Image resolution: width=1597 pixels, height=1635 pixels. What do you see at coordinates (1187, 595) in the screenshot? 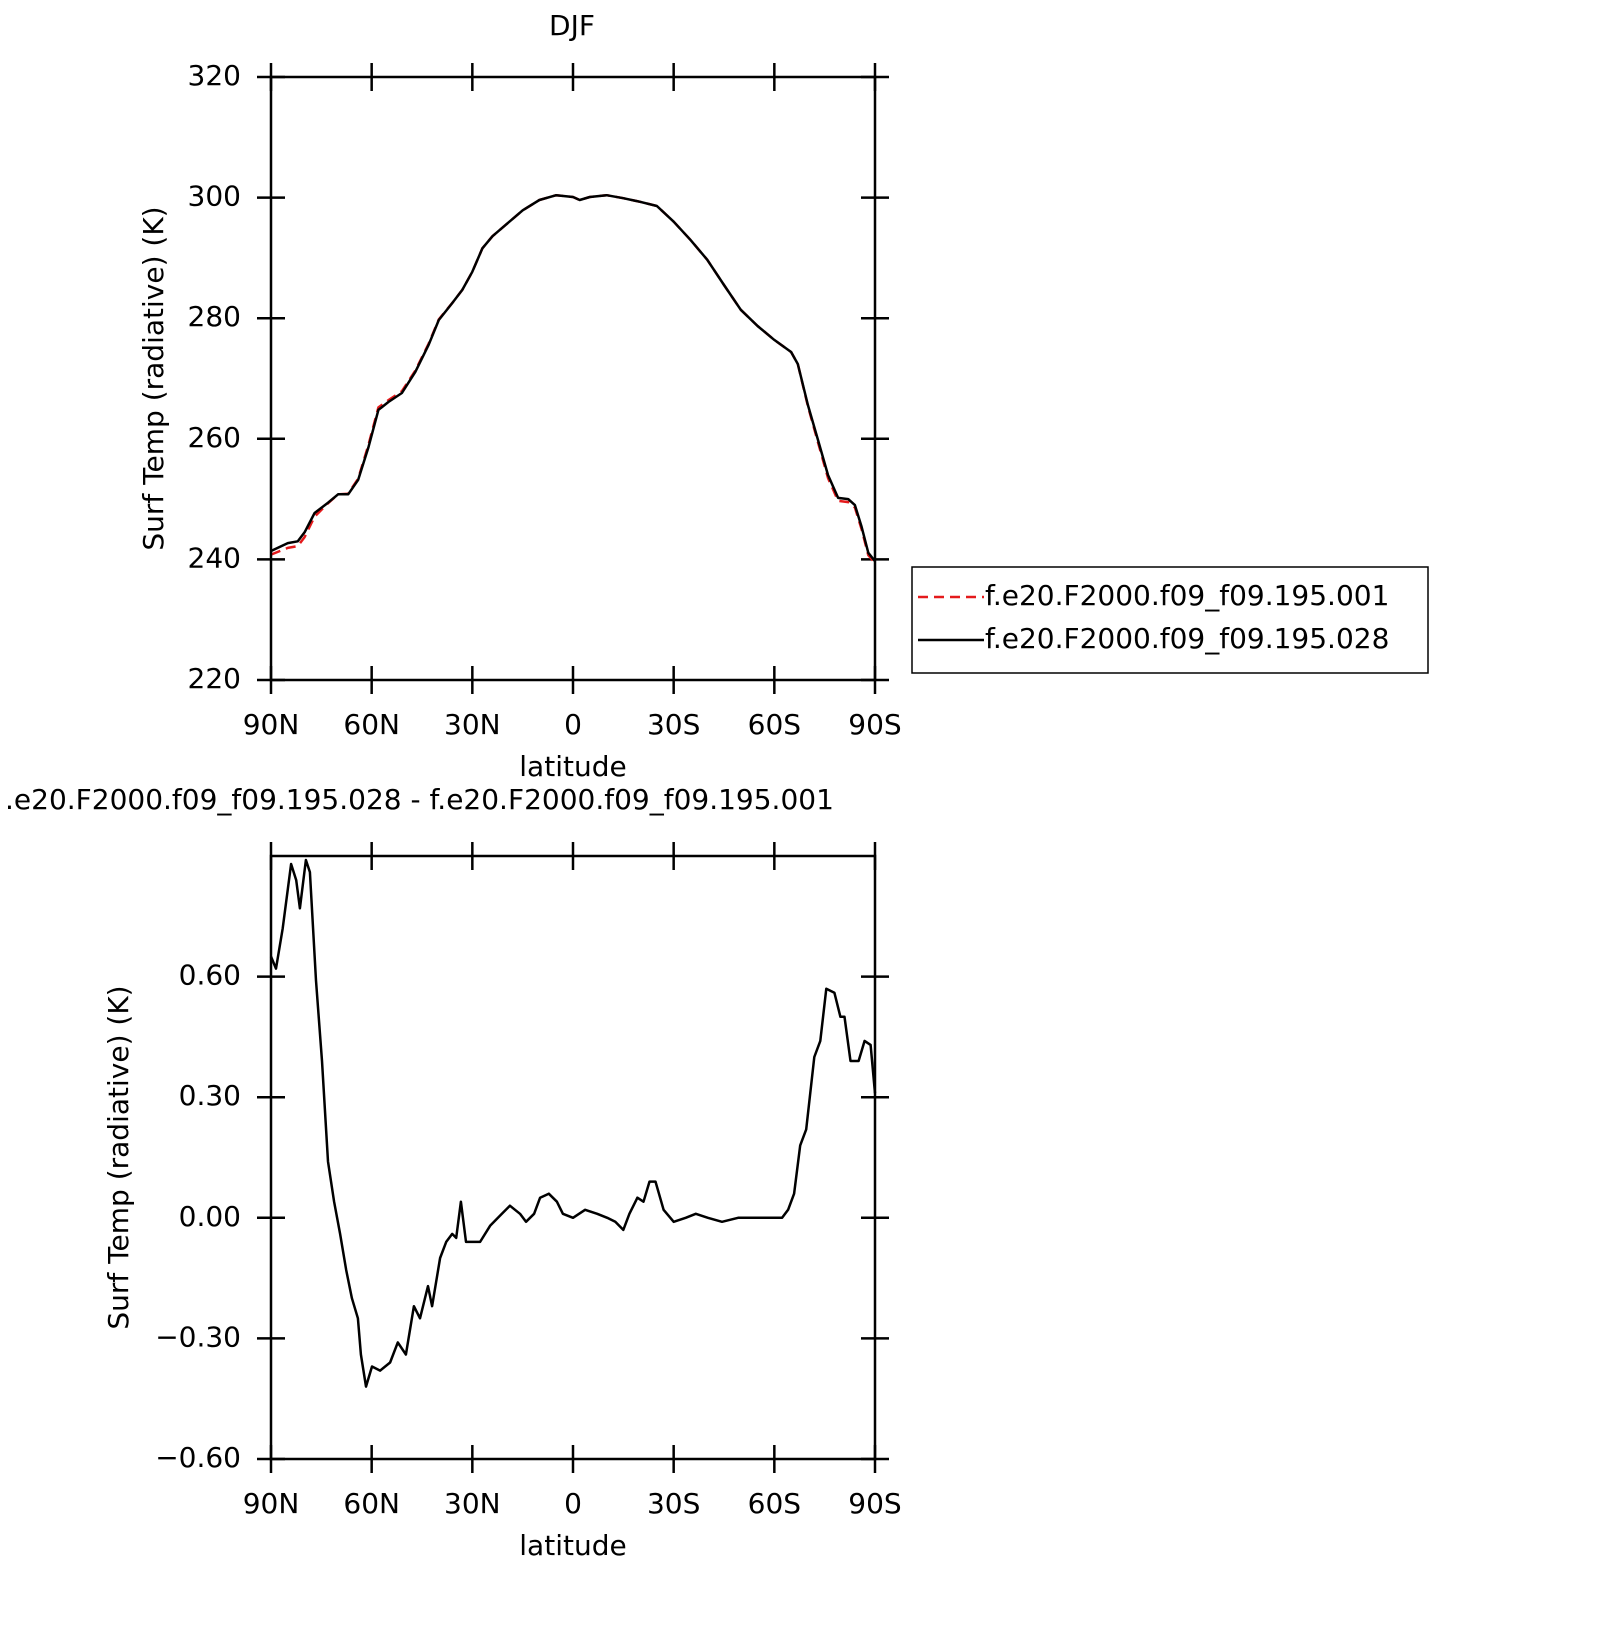
I see `legend-label: f.e20.F2000.f09_f09.195.001` at bounding box center [1187, 595].